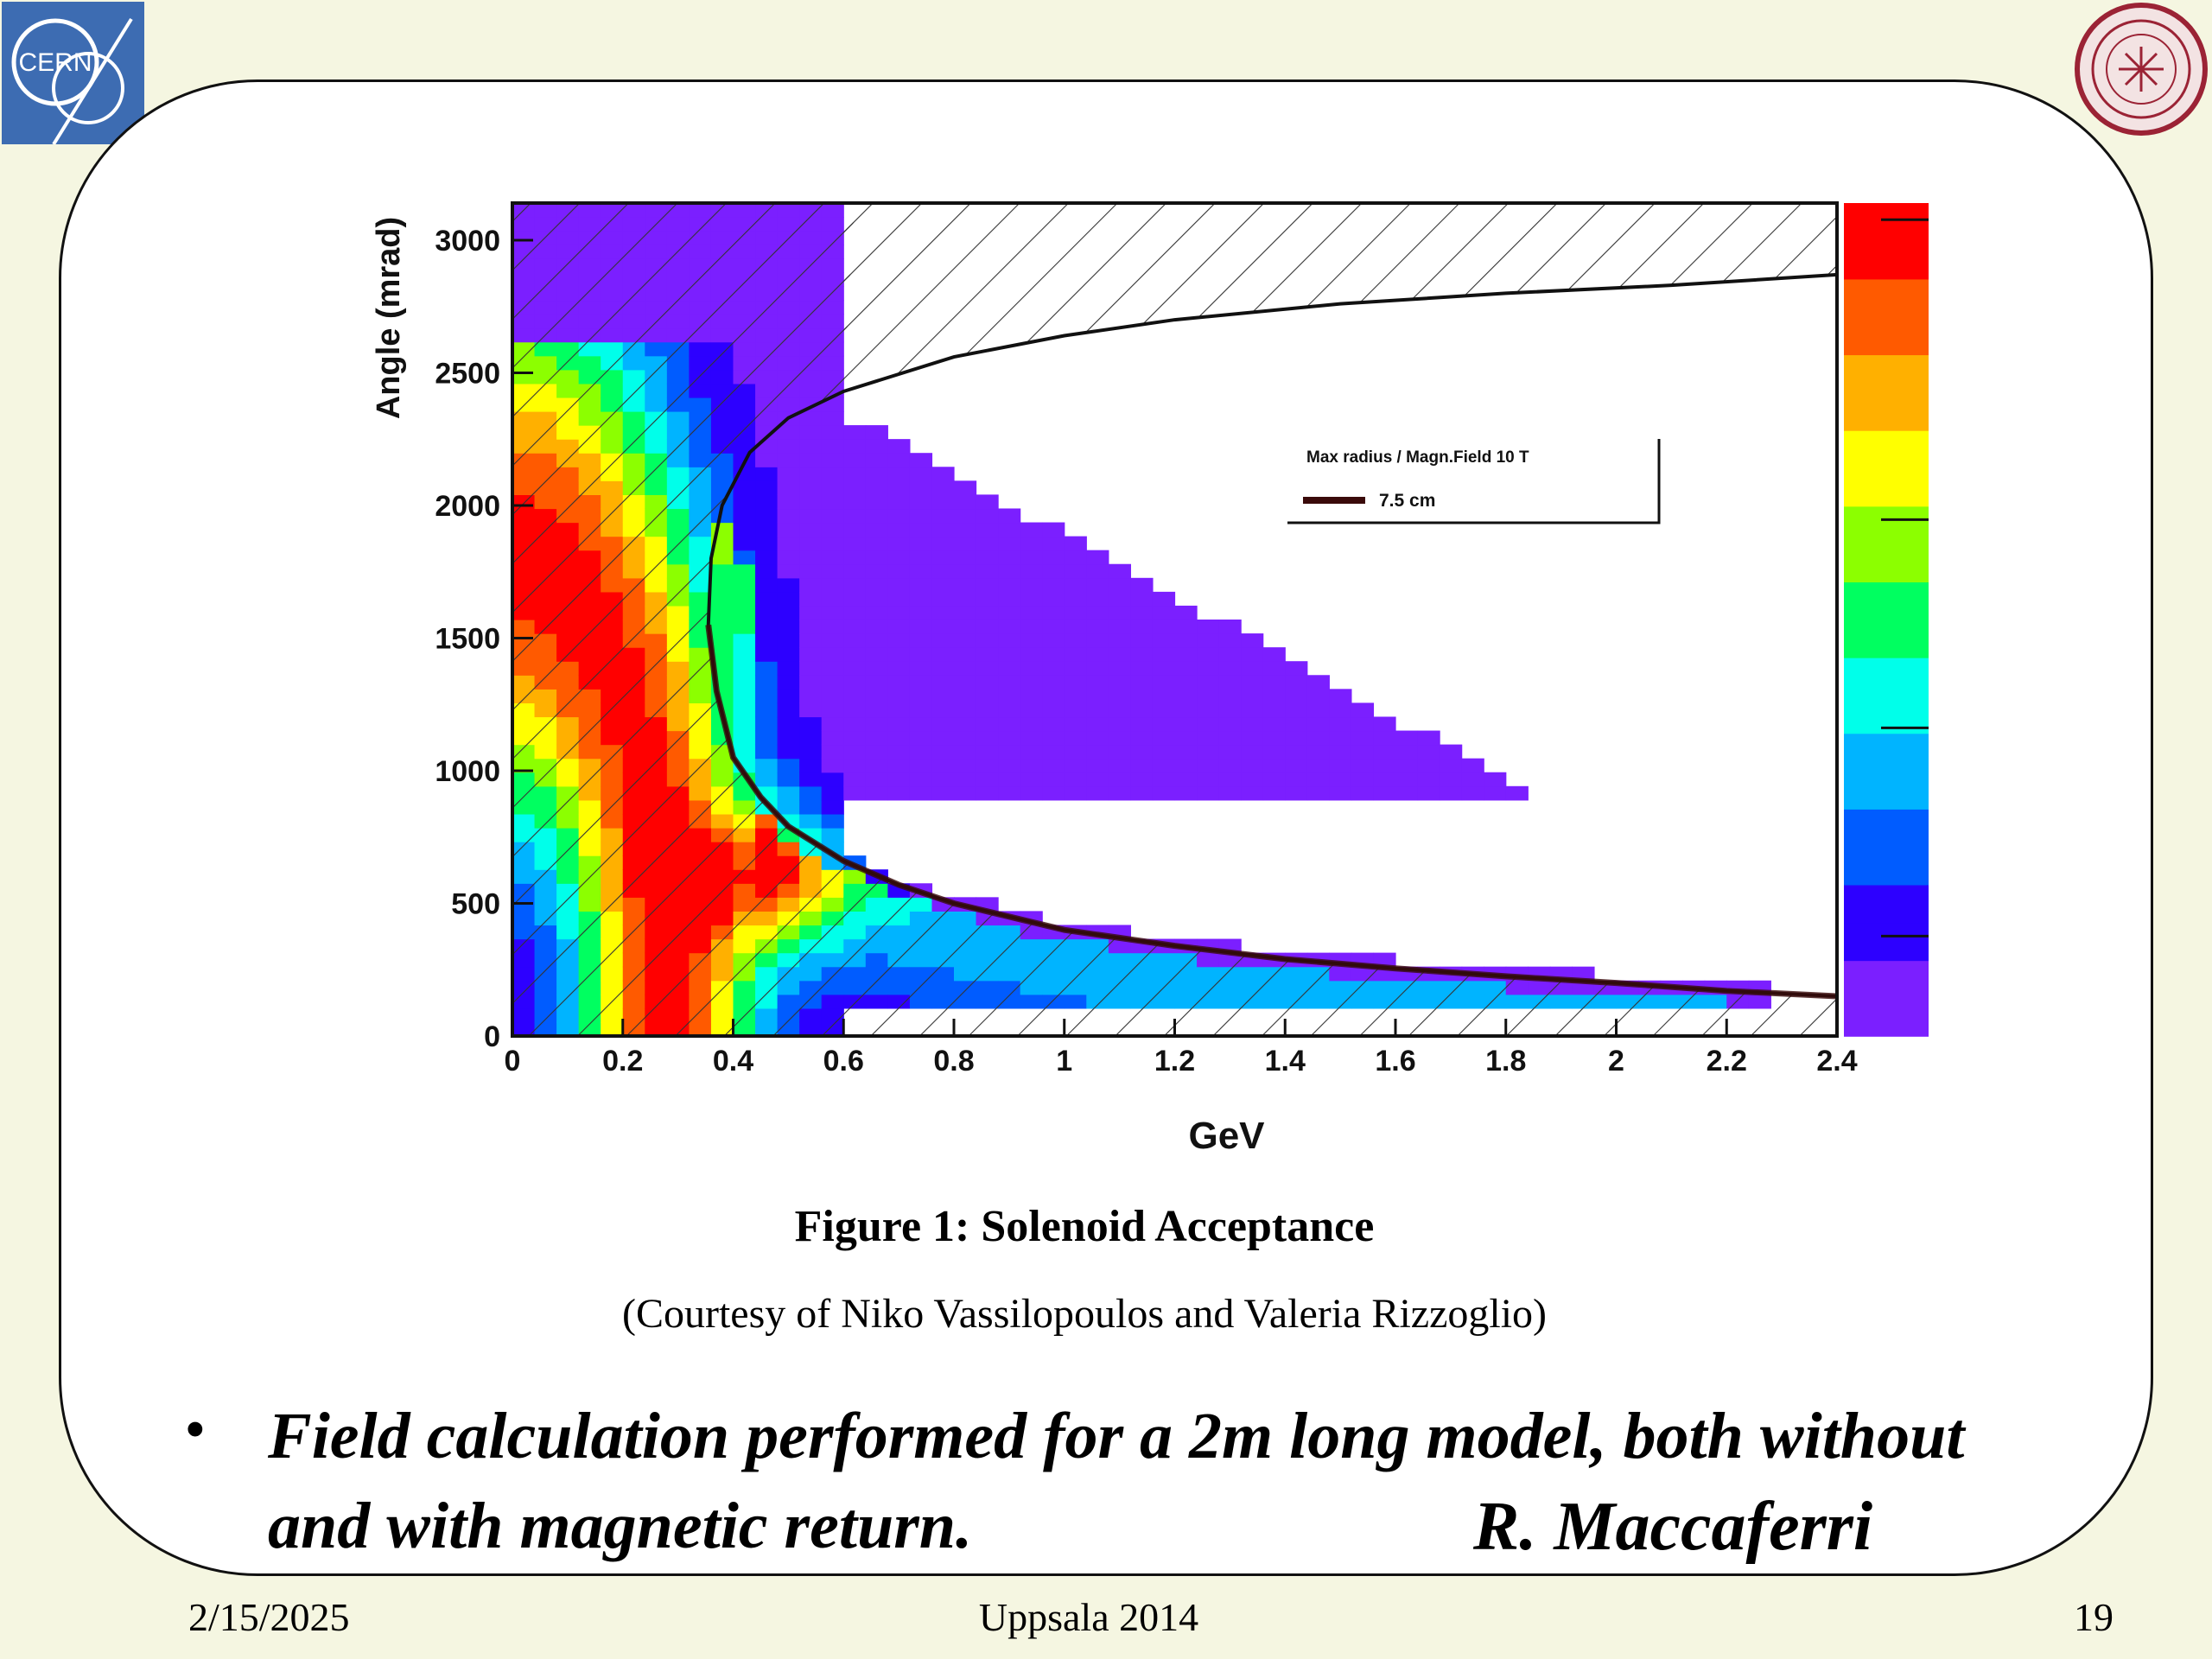 Image resolution: width=2212 pixels, height=1659 pixels. Describe the element at coordinates (1084, 1226) in the screenshot. I see `figure-caption: Figure 1: Solenoid Acceptance` at that location.